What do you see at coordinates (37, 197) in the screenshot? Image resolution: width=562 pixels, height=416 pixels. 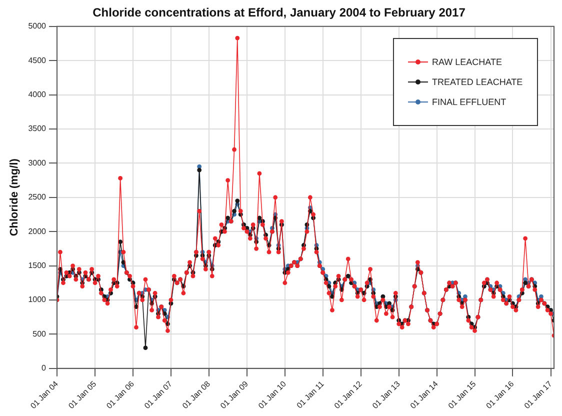 I see `y-tick-label: 2500` at bounding box center [37, 197].